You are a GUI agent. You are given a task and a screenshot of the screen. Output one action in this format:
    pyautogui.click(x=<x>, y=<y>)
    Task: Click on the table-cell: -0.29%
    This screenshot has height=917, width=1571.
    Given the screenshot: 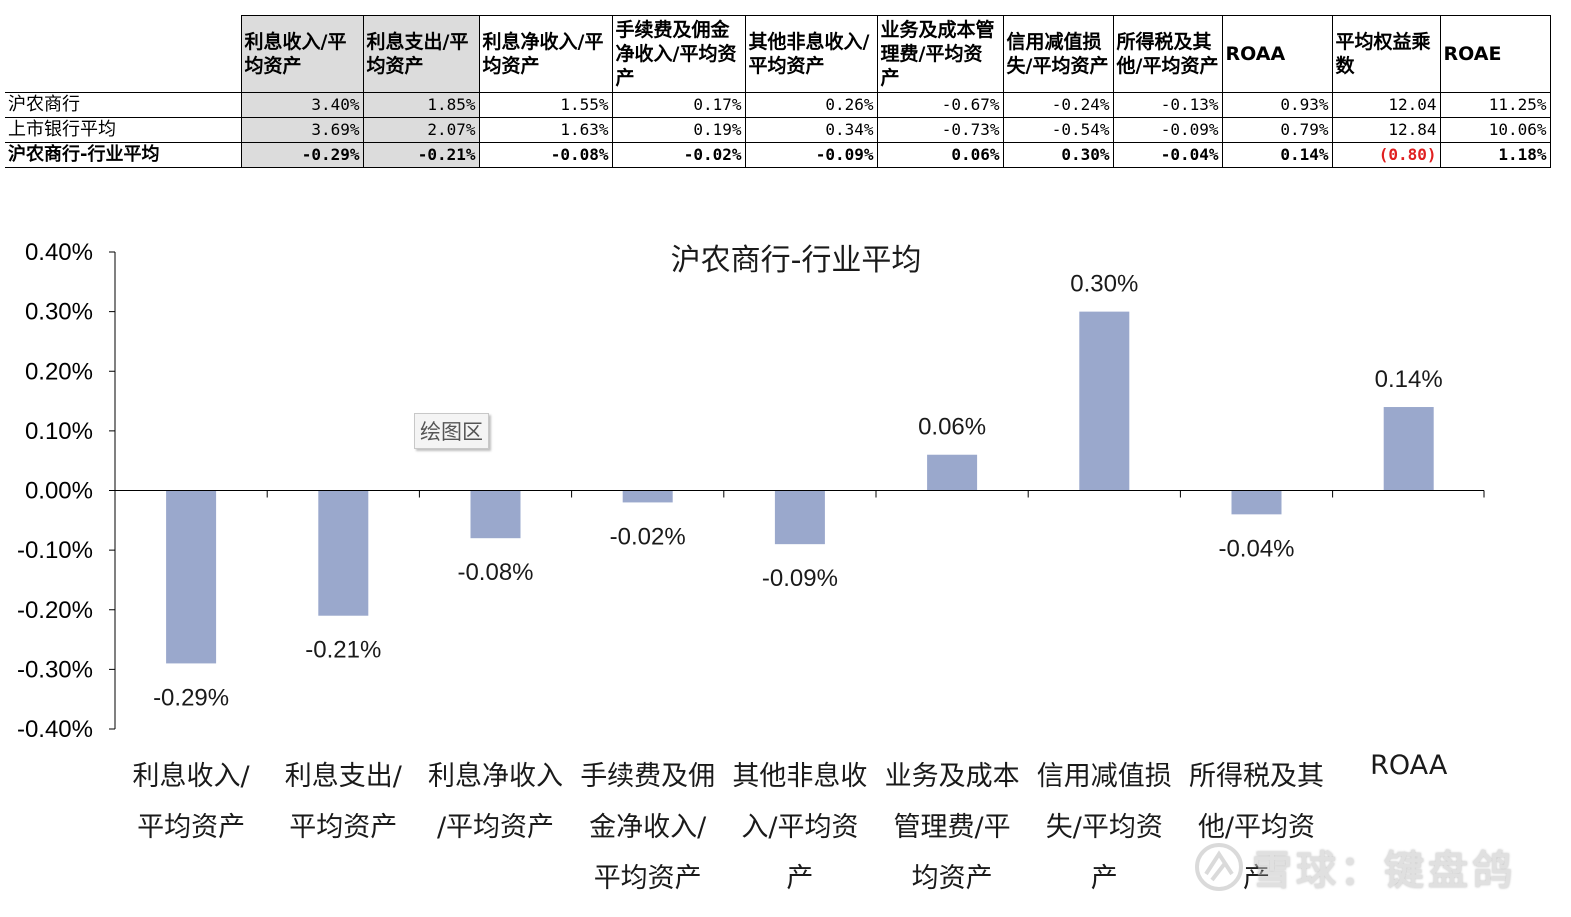 What is the action you would take?
    pyautogui.click(x=302, y=155)
    